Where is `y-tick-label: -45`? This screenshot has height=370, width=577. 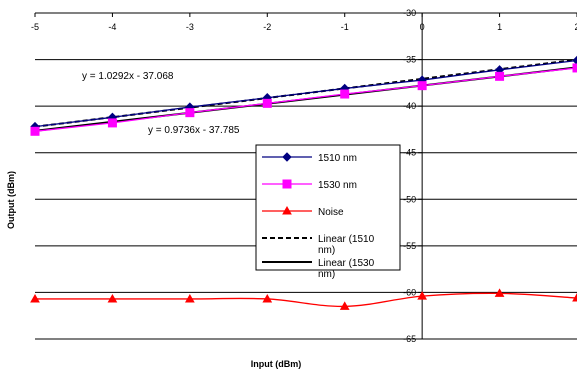 y-tick-label: -45 is located at coordinates (409, 153).